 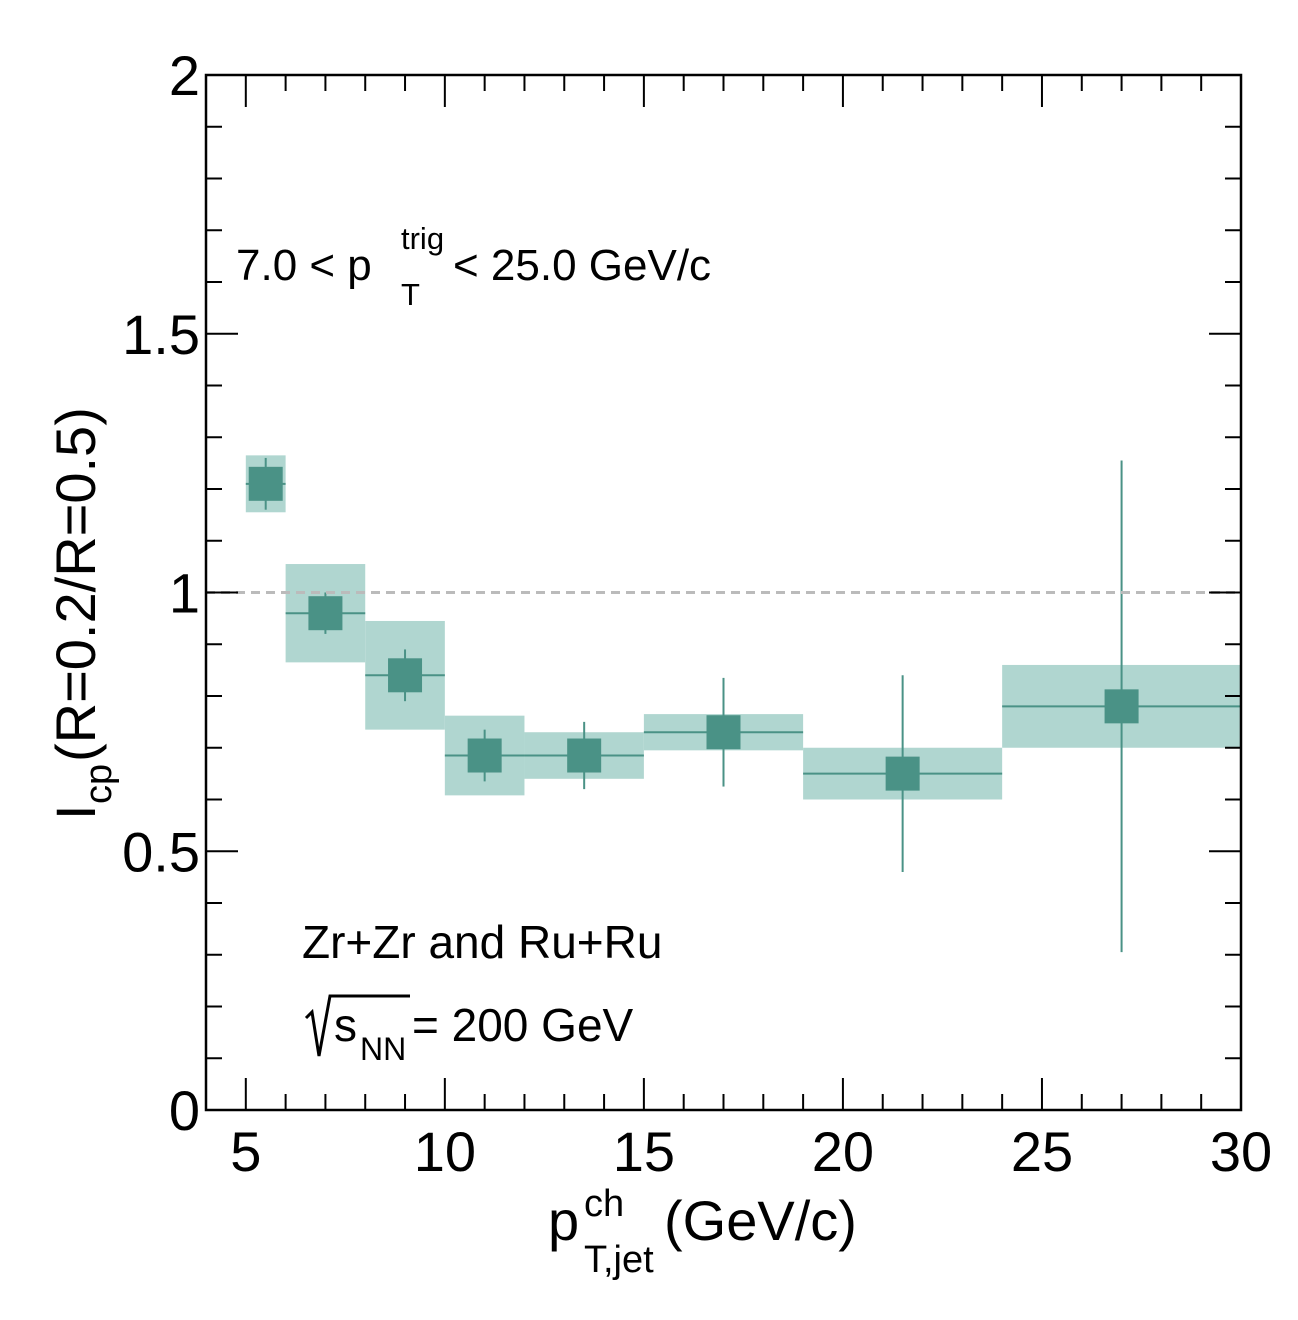 What do you see at coordinates (445, 1151) in the screenshot?
I see `x-tick-label: 10` at bounding box center [445, 1151].